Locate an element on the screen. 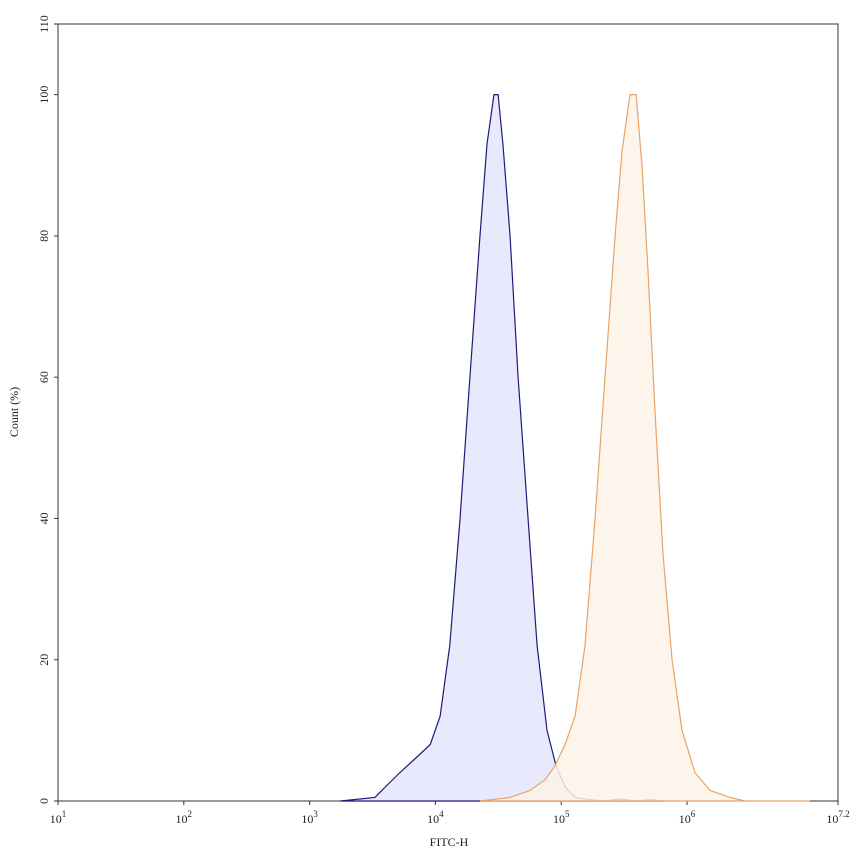 This screenshot has height=861, width=853. x-tick-exponent: 2 is located at coordinates (190, 814).